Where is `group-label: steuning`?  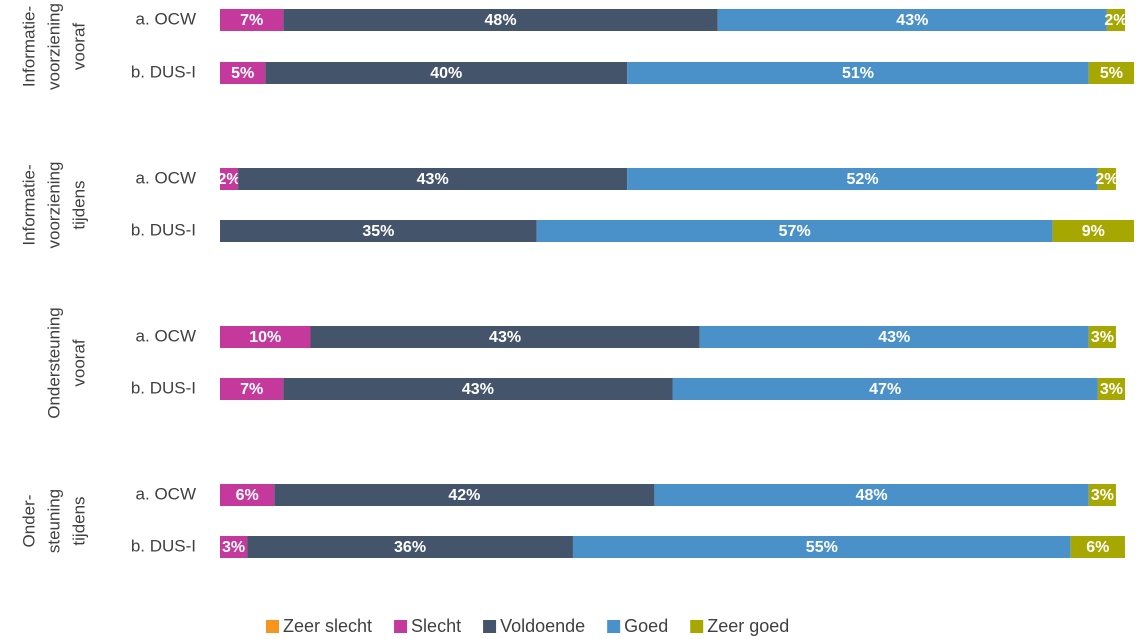 group-label: steuning is located at coordinates (53, 521).